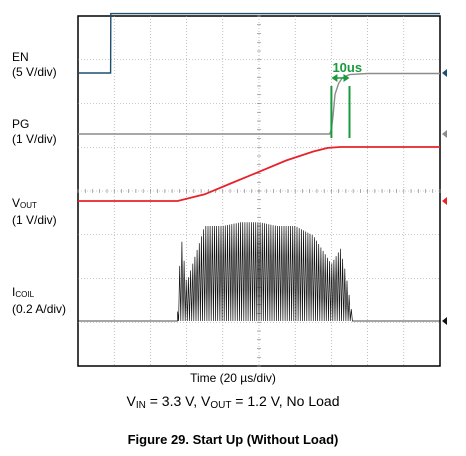 This screenshot has width=466, height=456. What do you see at coordinates (233, 439) in the screenshot?
I see `figure-caption: Figure 29. Start Up (Without Load)` at bounding box center [233, 439].